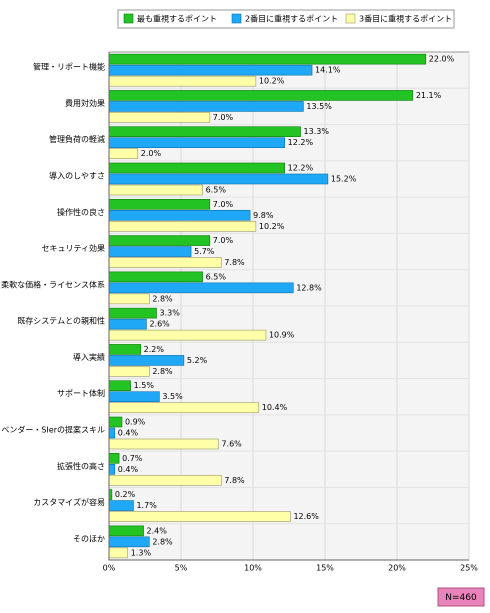 This screenshot has width=490, height=613. I want to click on value-label: 6.5%, so click(216, 276).